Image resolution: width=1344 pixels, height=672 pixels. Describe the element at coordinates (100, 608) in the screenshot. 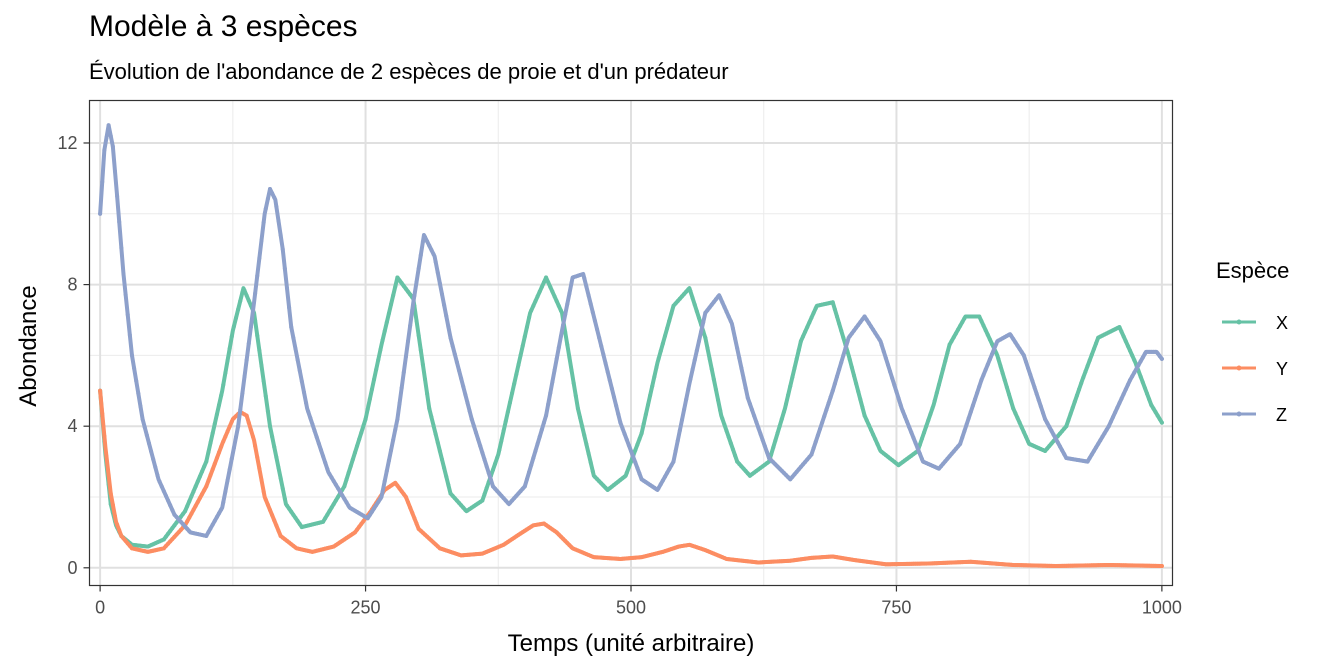

I see `x-tick-label: 0` at that location.